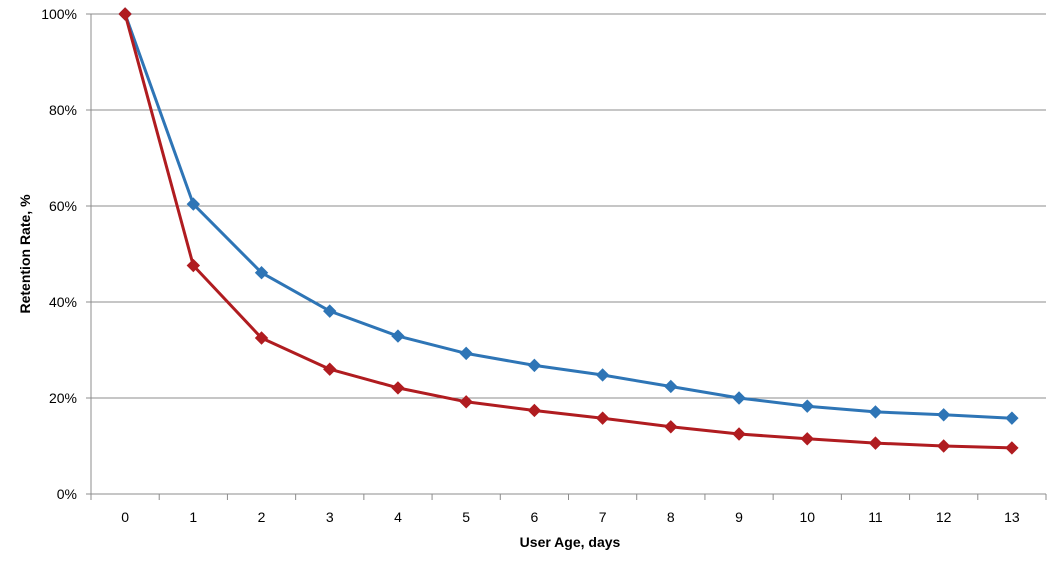 The width and height of the screenshot is (1062, 566). Describe the element at coordinates (875, 517) in the screenshot. I see `x-tick-label: 11` at that location.